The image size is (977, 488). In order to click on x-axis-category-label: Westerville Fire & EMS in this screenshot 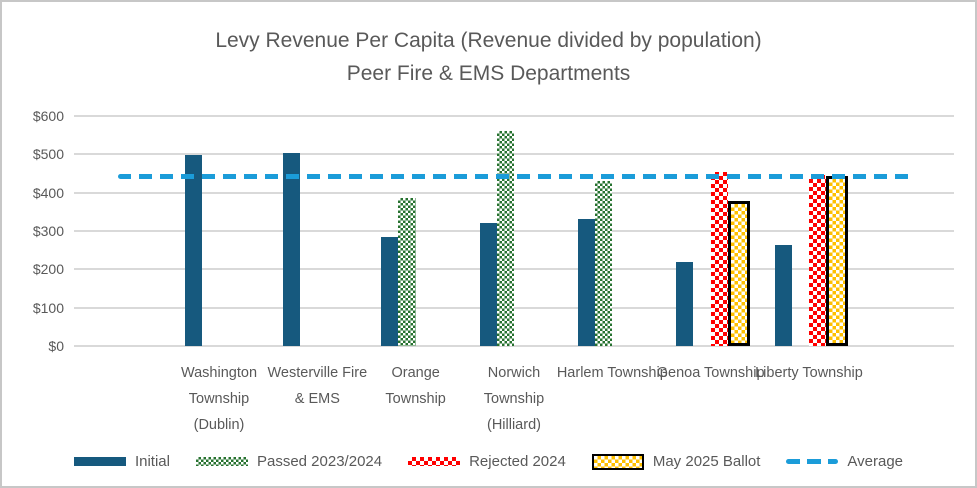, I will do `click(317, 386)`.